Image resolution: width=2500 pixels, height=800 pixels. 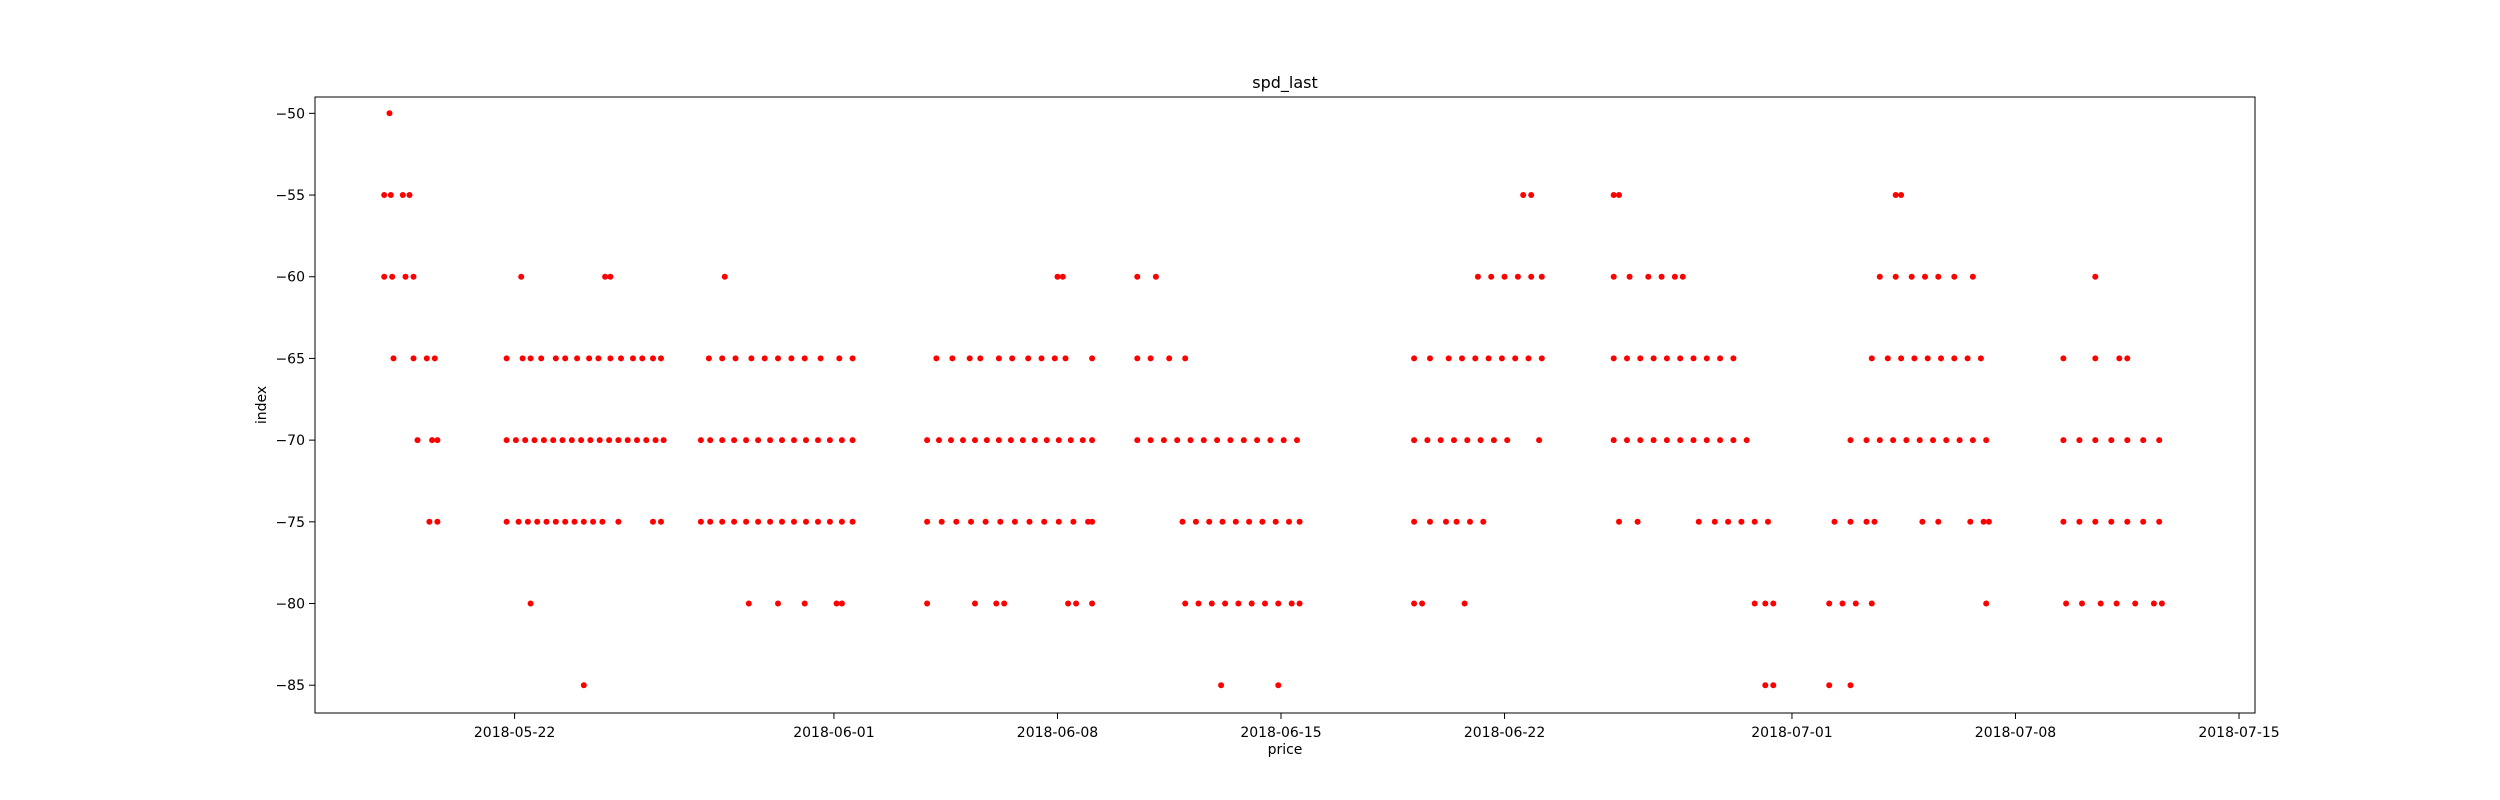 What do you see at coordinates (2238, 733) in the screenshot?
I see `x-tick-label: 2018-07-15` at bounding box center [2238, 733].